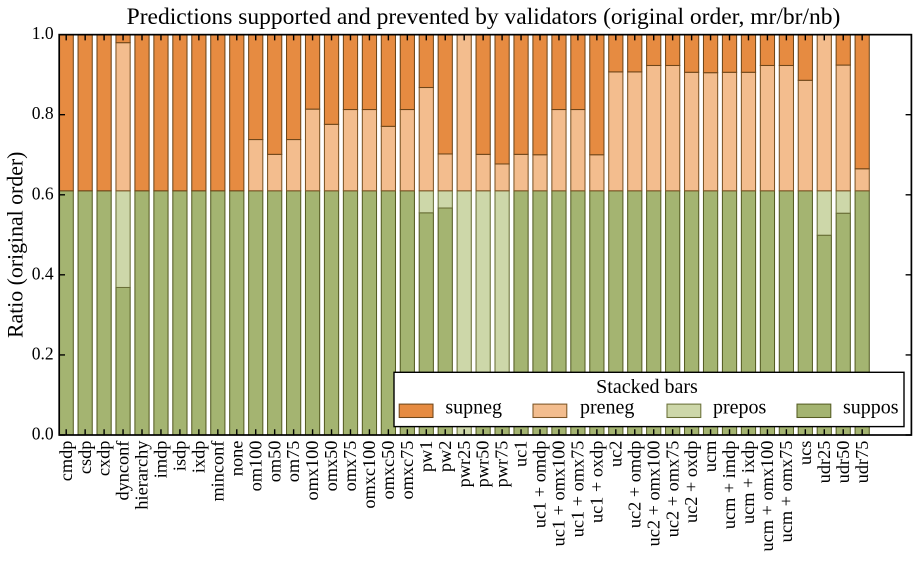 The image size is (921, 567). What do you see at coordinates (426, 456) in the screenshot?
I see `svg-text: pw1` at bounding box center [426, 456].